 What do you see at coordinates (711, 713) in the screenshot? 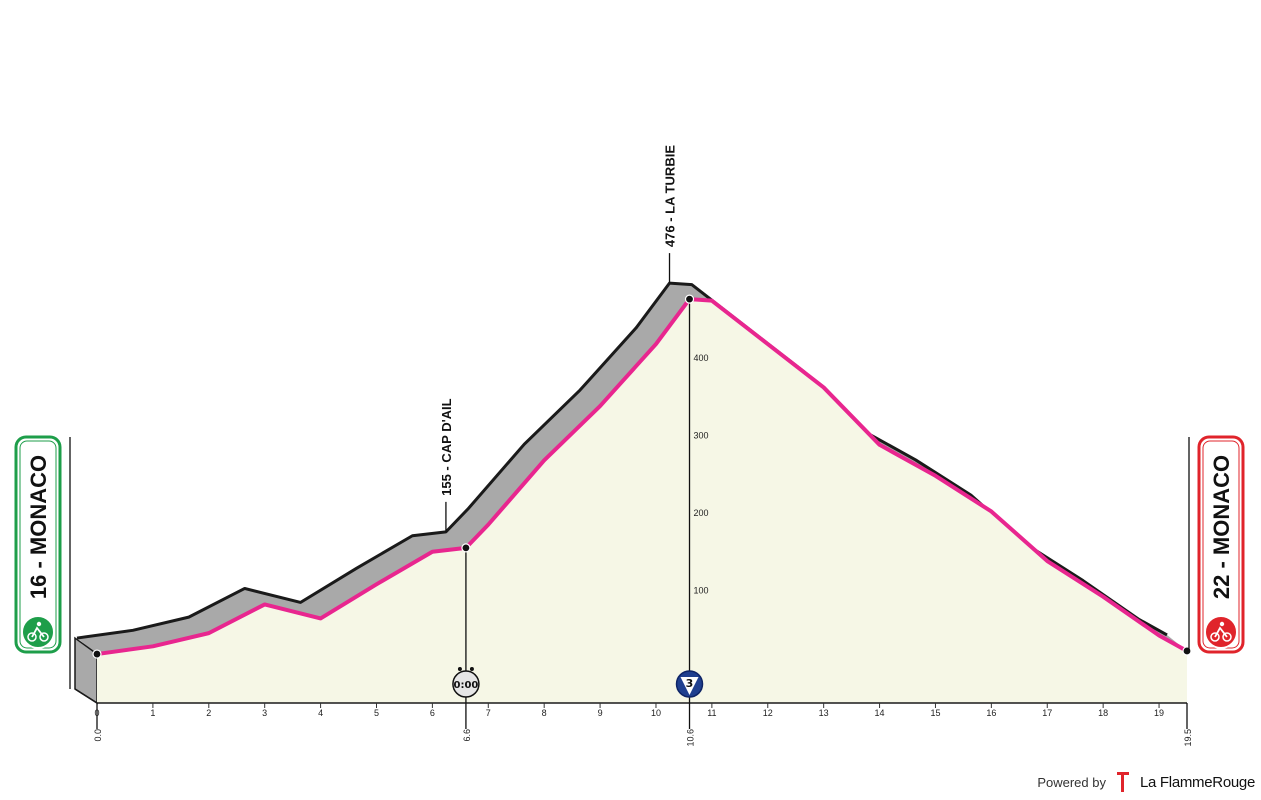
I see `x-tick-label: 11` at bounding box center [711, 713].